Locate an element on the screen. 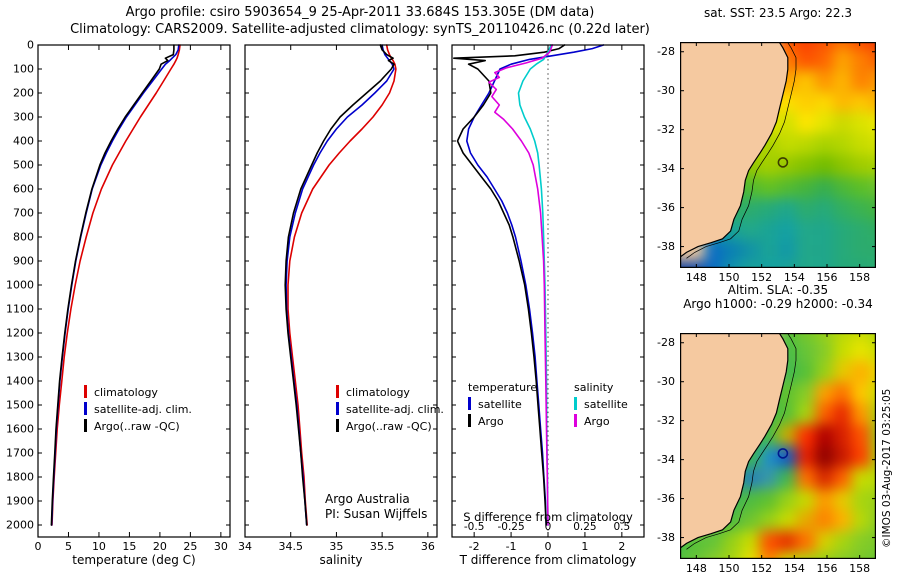 The image size is (900, 580). svg-text: 30 is located at coordinates (221, 546).